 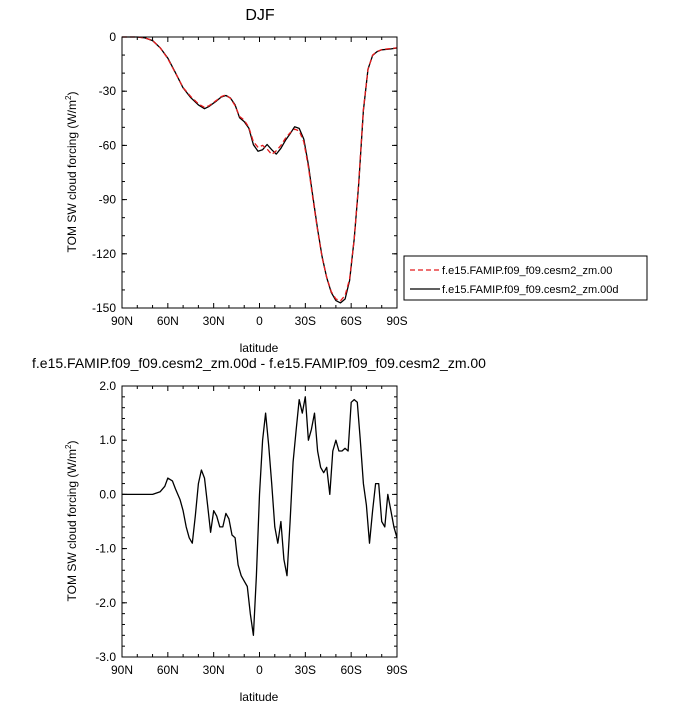 I want to click on top-ytick-label: -150, so click(x=104, y=308).